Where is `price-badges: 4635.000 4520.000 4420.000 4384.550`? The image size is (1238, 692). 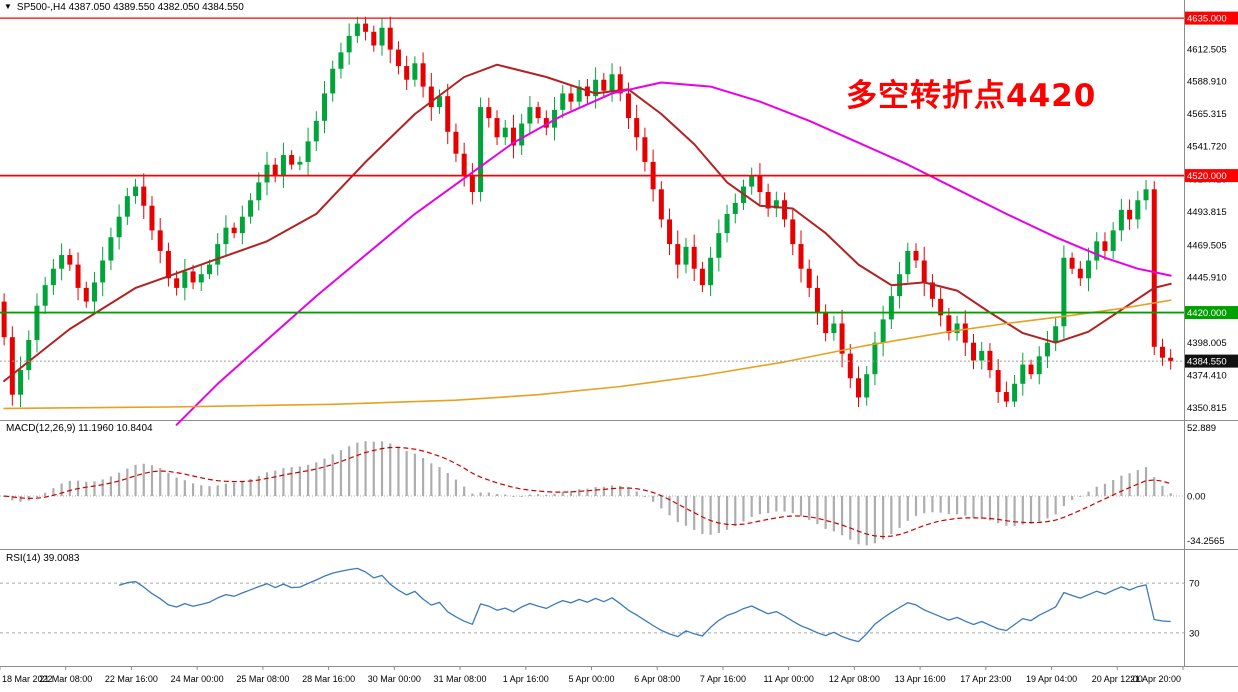
price-badges: 4635.000 4520.000 4420.000 4384.550 is located at coordinates (1211, 189).